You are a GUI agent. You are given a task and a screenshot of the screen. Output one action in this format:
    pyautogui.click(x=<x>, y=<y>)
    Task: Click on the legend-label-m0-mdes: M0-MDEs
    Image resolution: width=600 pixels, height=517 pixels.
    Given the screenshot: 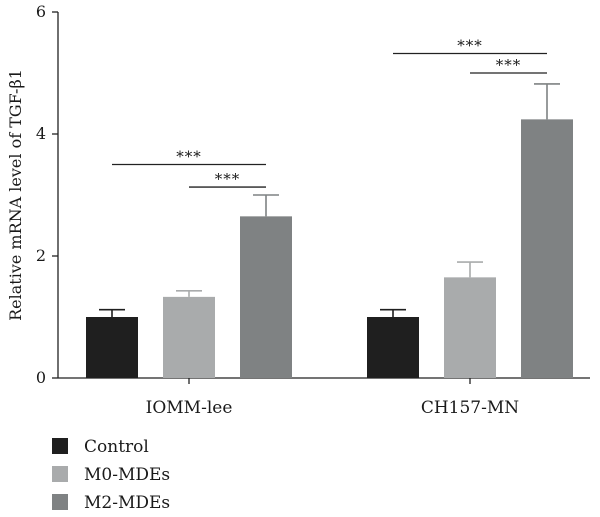 What is the action you would take?
    pyautogui.click(x=127, y=475)
    